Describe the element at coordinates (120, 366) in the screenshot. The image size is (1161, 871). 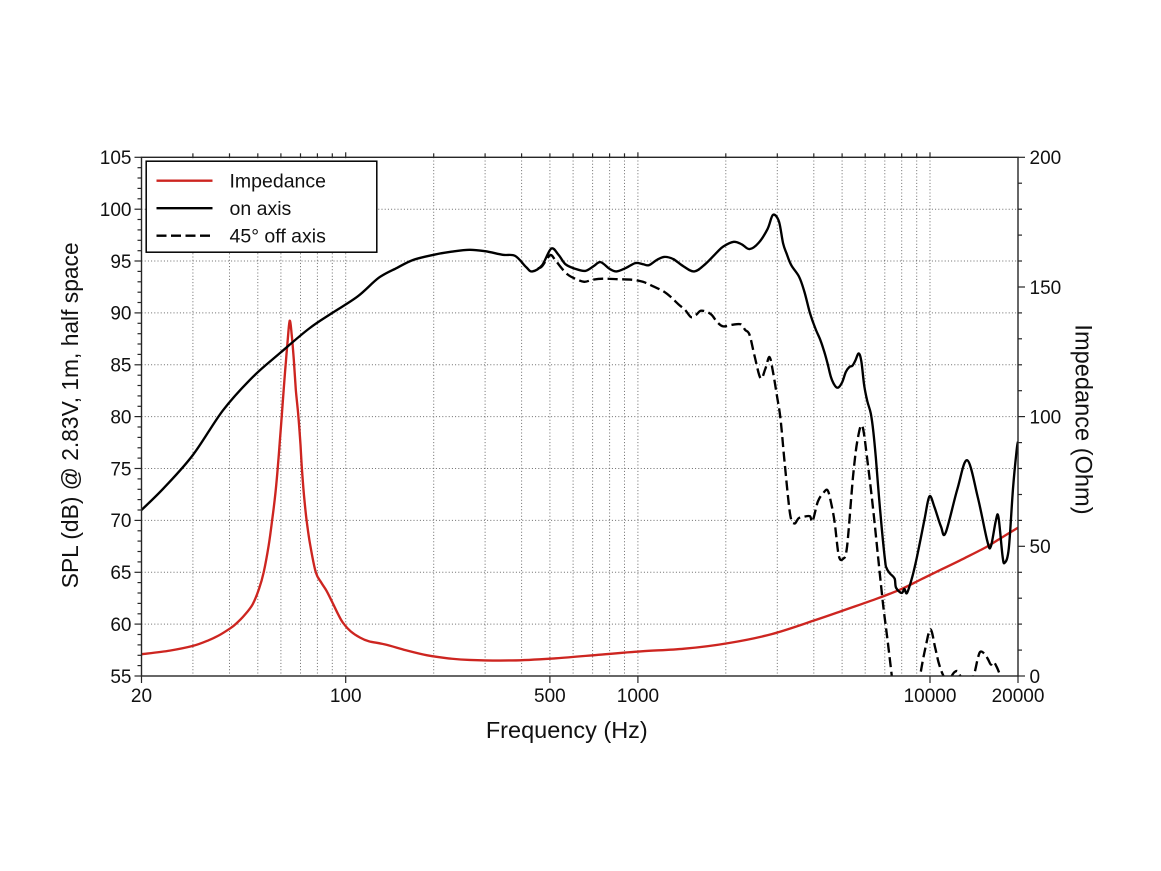
I see `svg-text: 85` at that location.